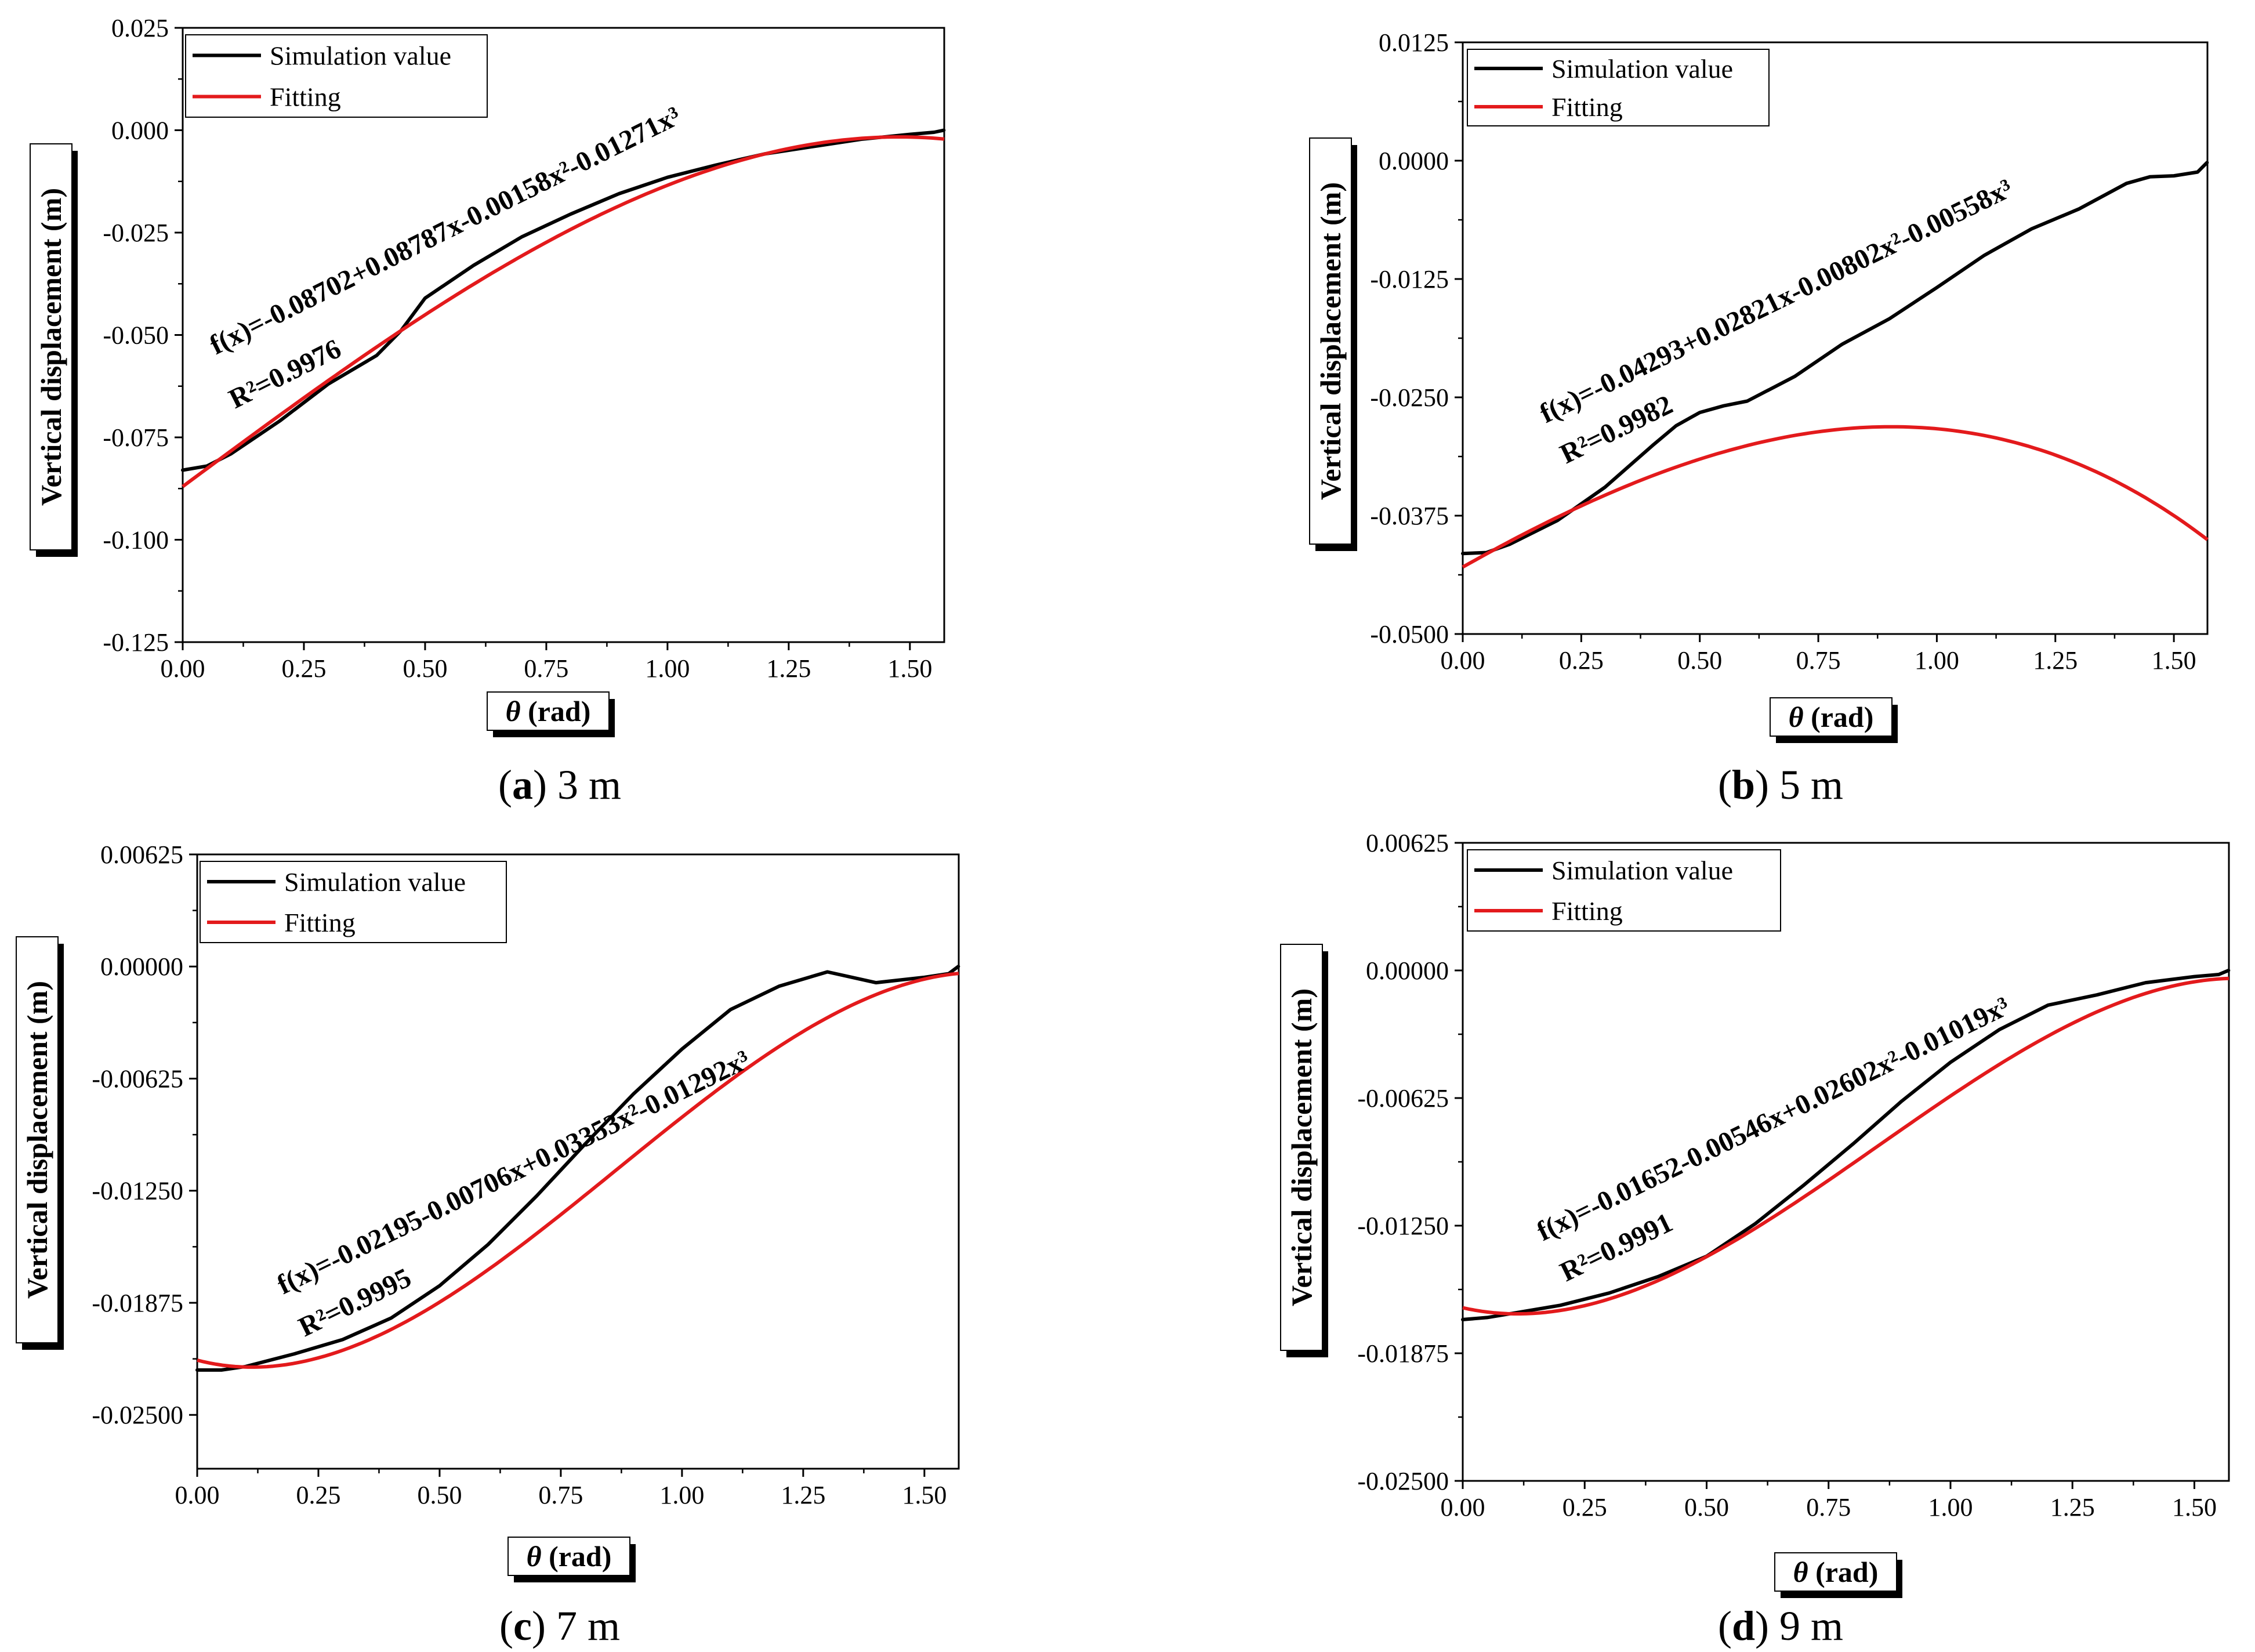 The image size is (2255, 1652). I want to click on caption-letter: d, so click(1743, 1626).